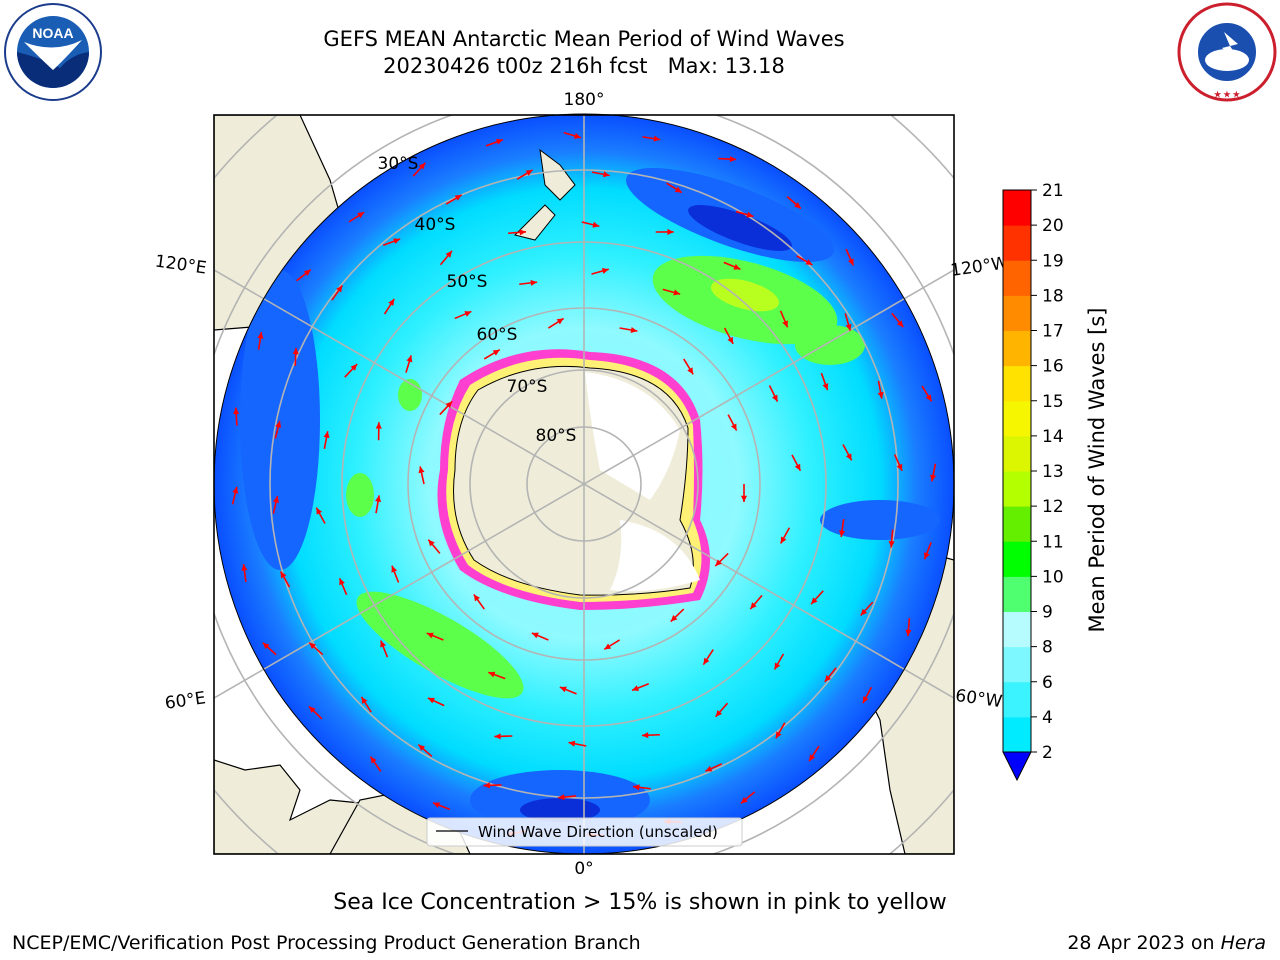  Describe the element at coordinates (53, 52) in the screenshot. I see `noaa-logo-icon: NOAA` at that location.